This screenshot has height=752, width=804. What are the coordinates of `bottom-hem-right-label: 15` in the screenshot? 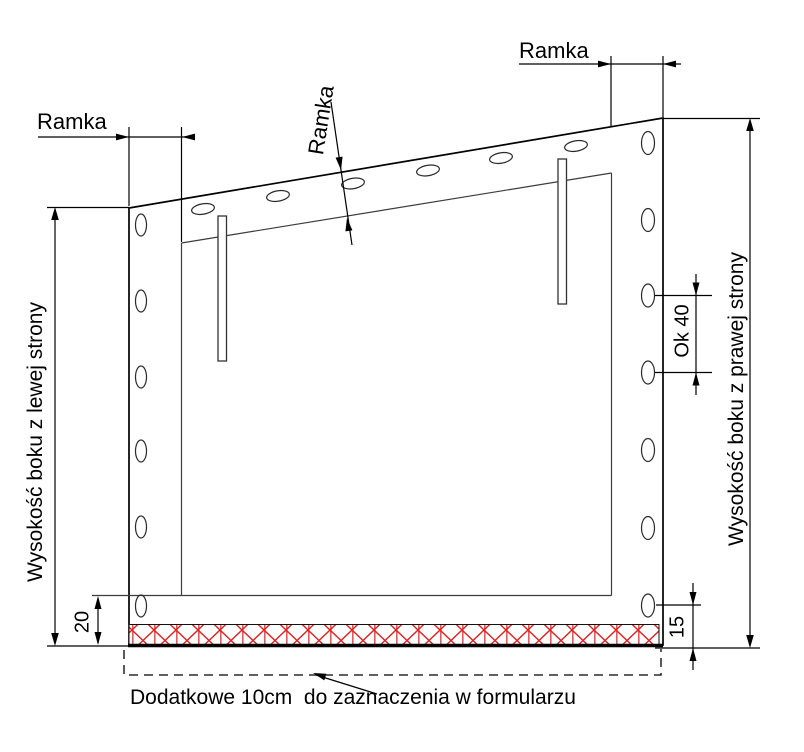 It's located at (677, 627).